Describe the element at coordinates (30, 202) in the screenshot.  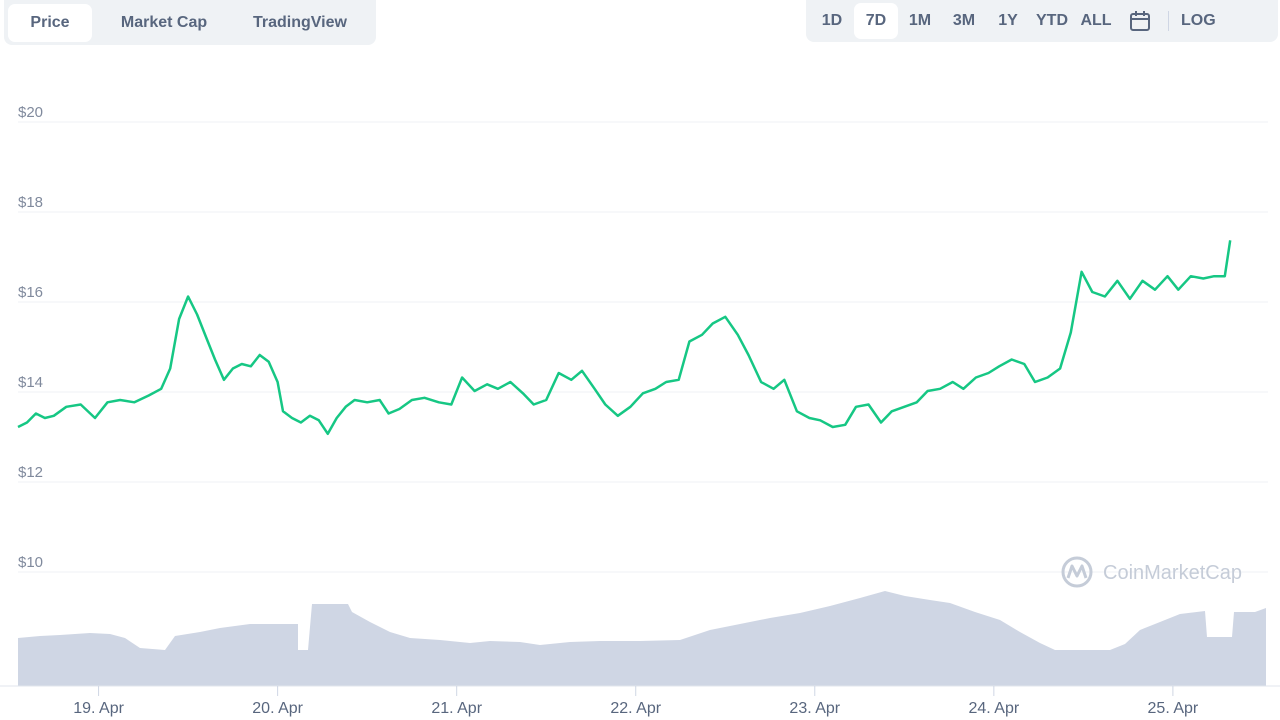
I see `y-tick-label: $18` at that location.